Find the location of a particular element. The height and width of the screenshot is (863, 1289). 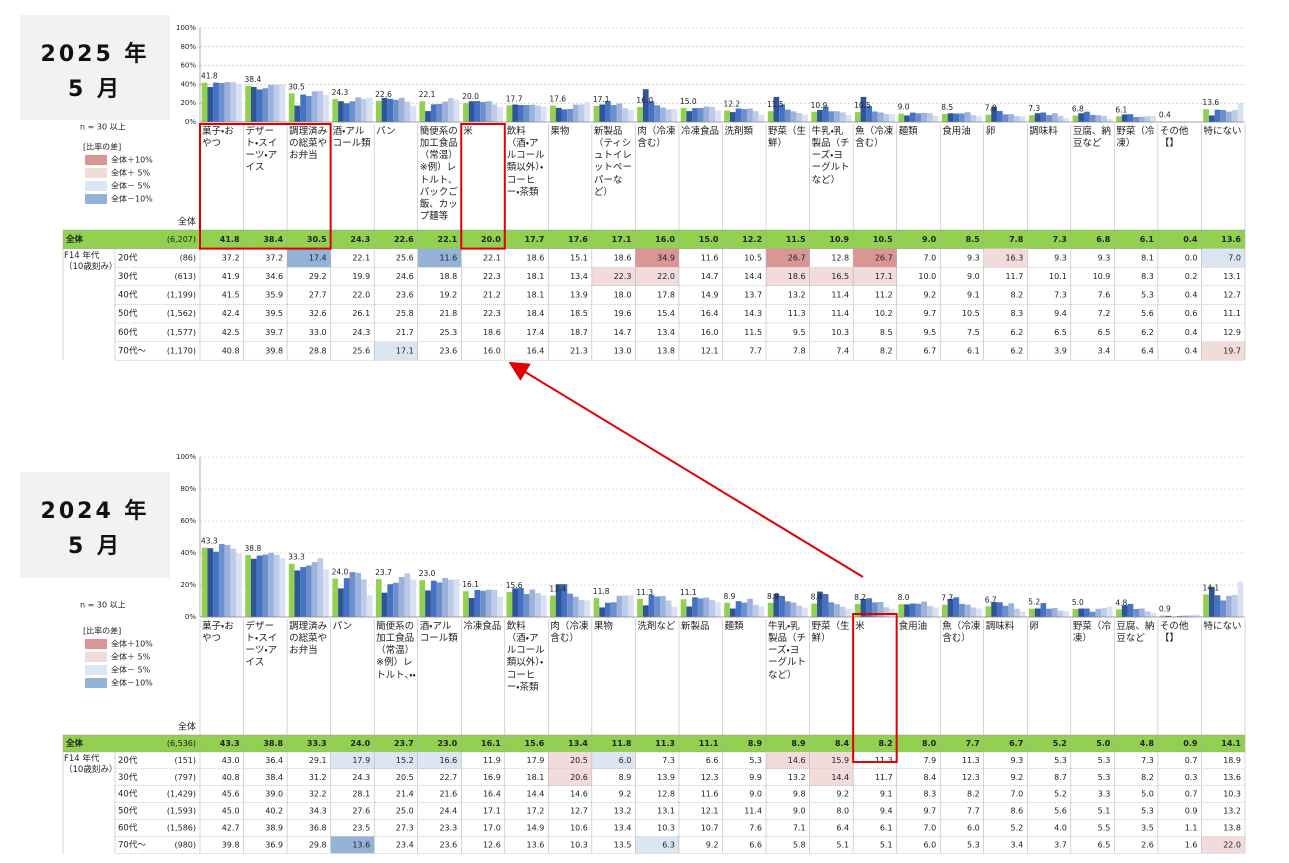

table-cell: 17.7 is located at coordinates (535, 239).